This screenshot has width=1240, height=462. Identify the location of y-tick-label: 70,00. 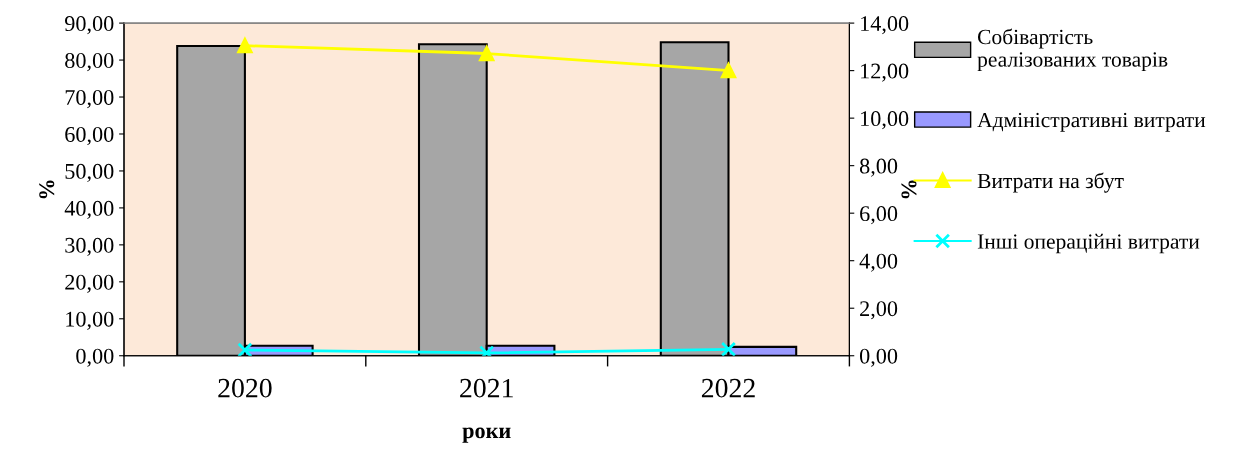
(89, 99).